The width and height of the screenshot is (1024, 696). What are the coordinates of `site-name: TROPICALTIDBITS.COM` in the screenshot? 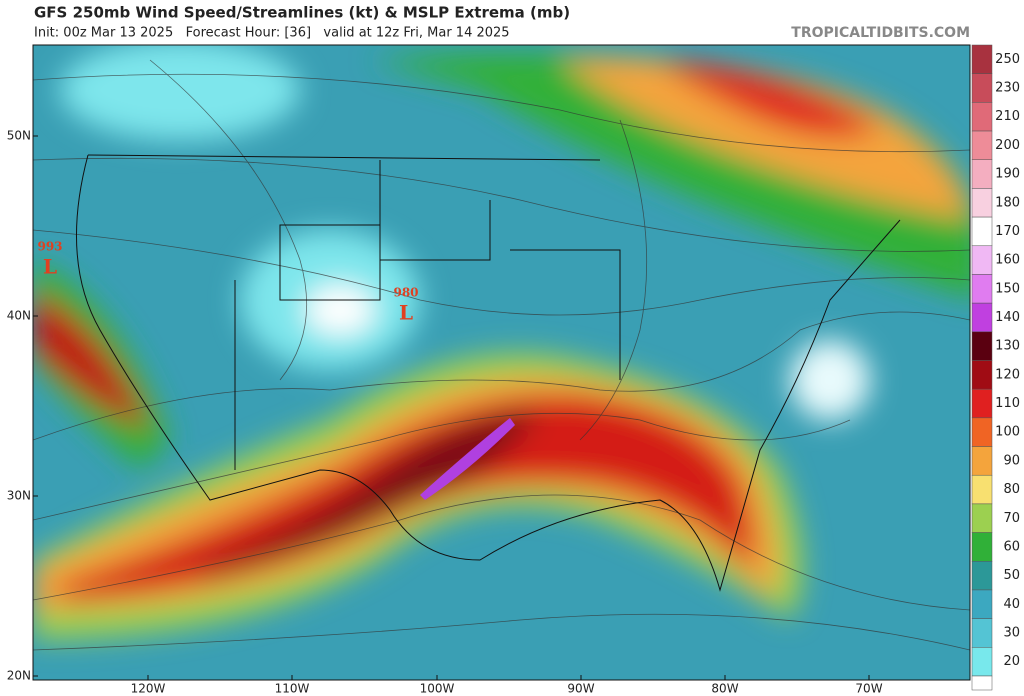 It's located at (880, 33).